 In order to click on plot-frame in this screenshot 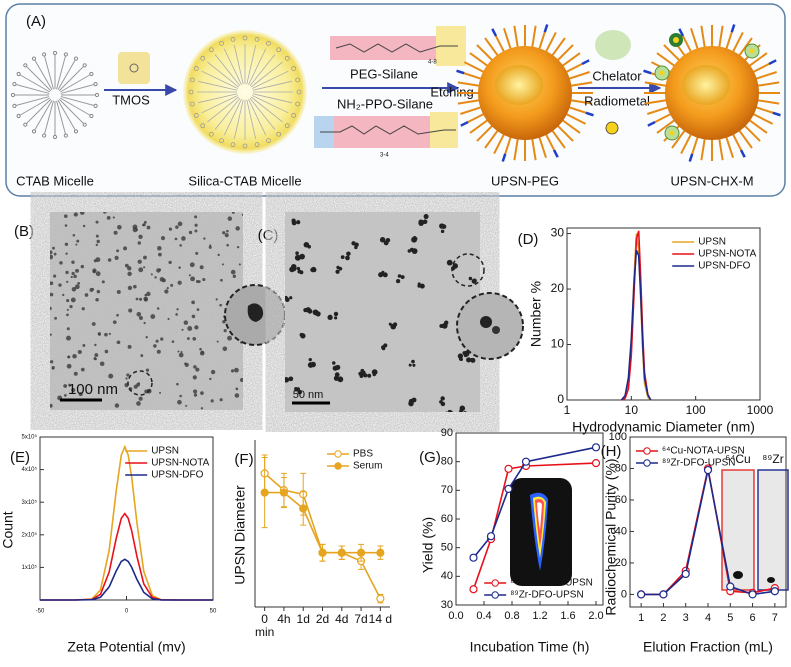, I will do `click(126, 518)`.